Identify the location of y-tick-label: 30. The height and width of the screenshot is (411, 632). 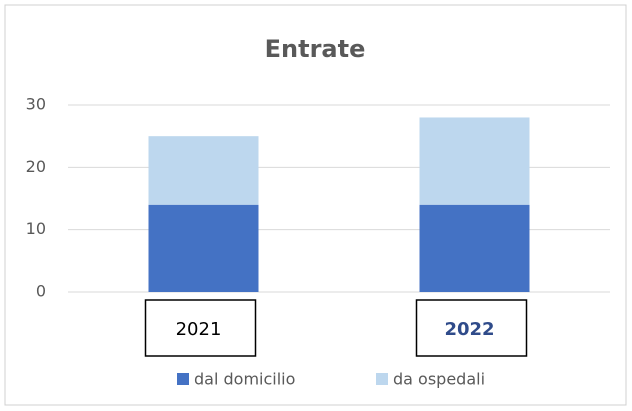
(36, 104).